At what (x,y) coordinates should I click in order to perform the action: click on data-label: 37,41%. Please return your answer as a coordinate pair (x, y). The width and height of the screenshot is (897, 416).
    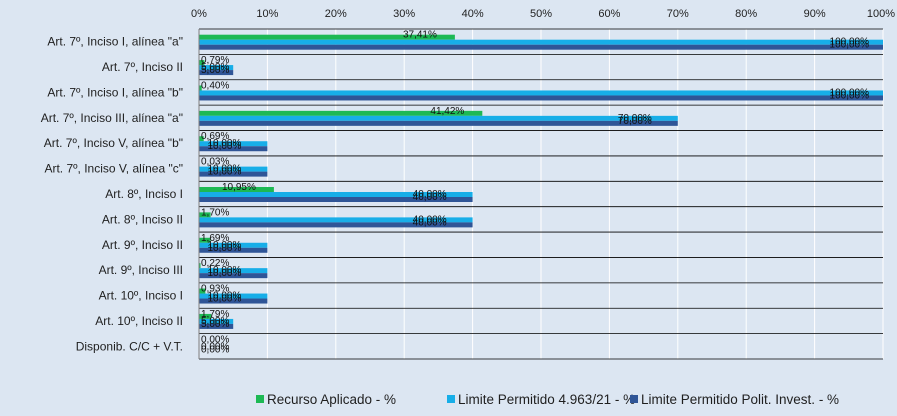
    Looking at the image, I should click on (420, 35).